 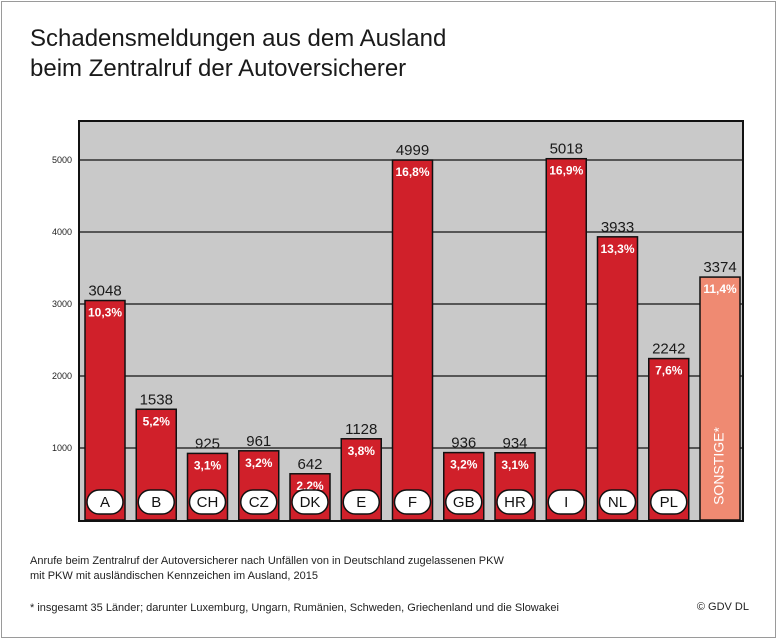 I want to click on category-label: B, so click(x=156, y=502).